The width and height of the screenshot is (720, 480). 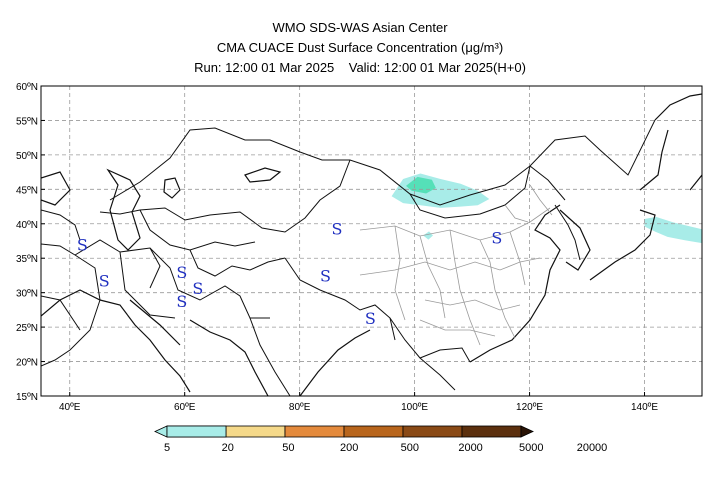 I want to click on lat-tick-label: 60ºN, so click(x=27, y=87).